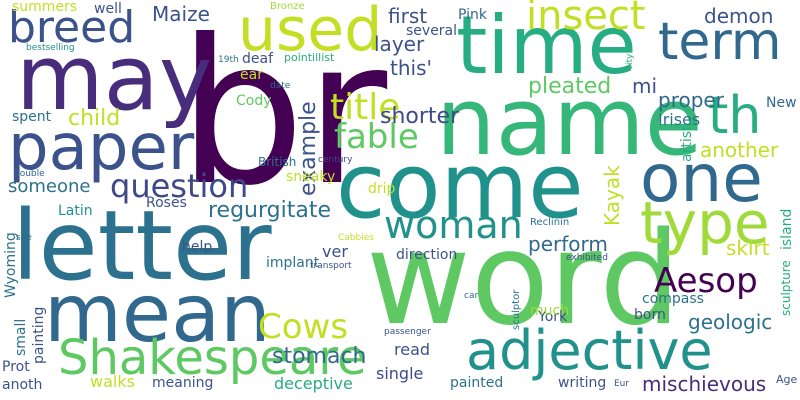 The image size is (800, 400). Describe the element at coordinates (114, 78) in the screenshot. I see `word-may: may` at that location.